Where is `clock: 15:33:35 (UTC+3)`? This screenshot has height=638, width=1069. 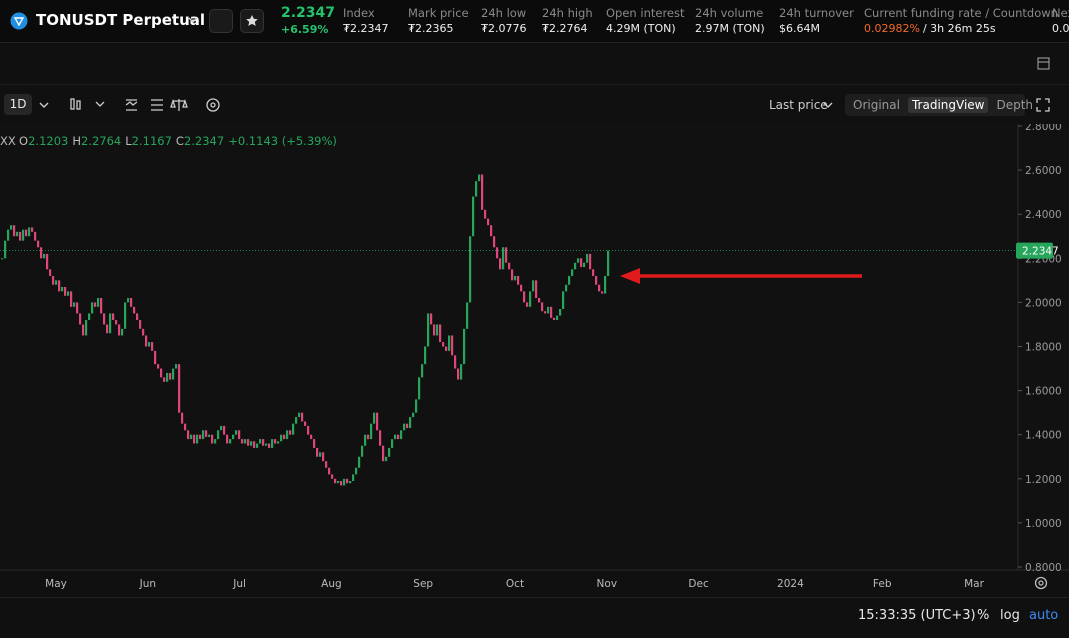 clock: 15:33:35 (UTC+3) is located at coordinates (917, 615).